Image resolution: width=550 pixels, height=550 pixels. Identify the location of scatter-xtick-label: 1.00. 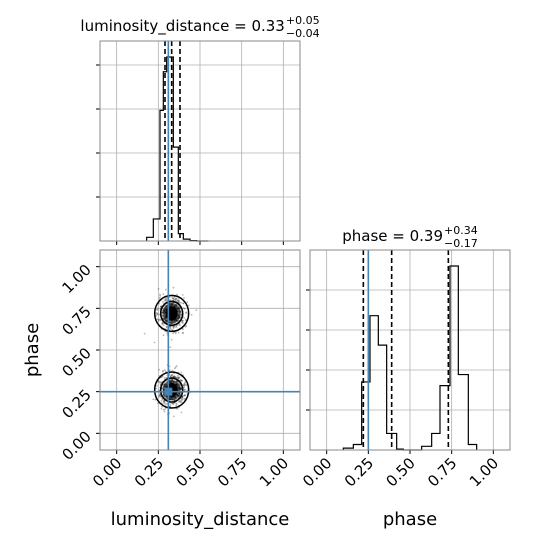
(274, 472).